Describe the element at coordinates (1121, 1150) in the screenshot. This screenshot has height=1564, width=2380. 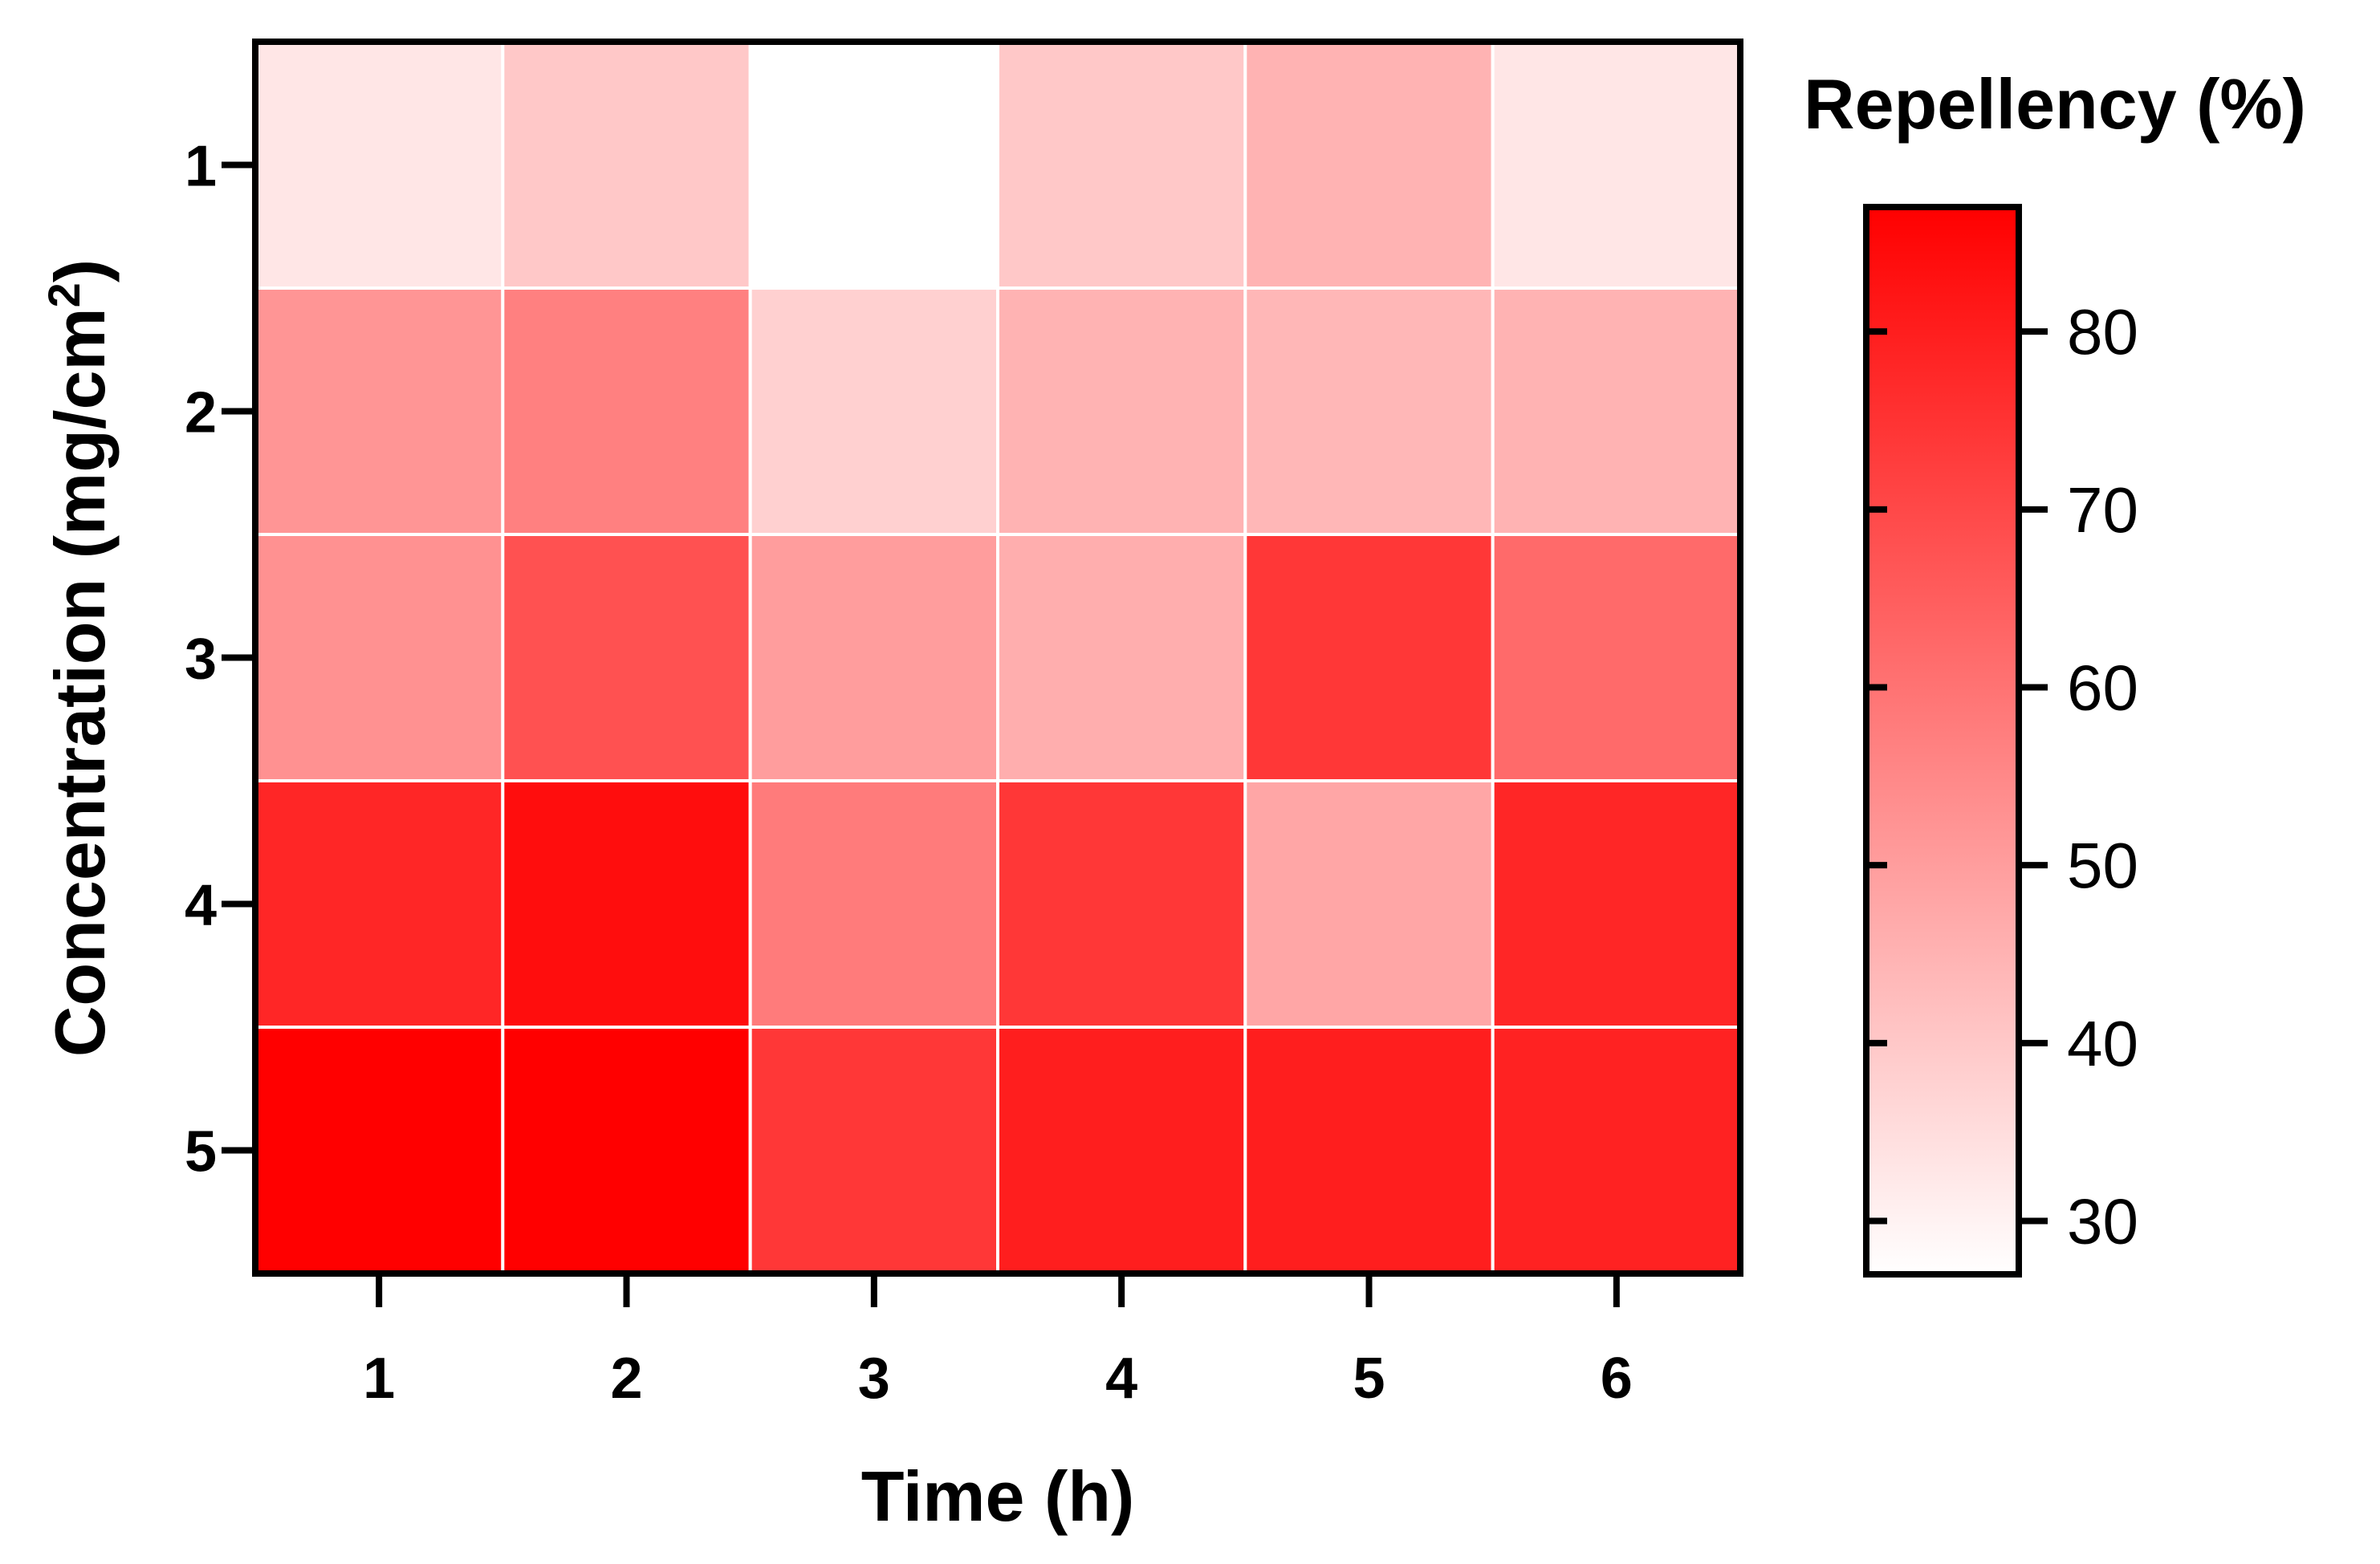
I see `heatmap-cell-r5-c4` at that location.